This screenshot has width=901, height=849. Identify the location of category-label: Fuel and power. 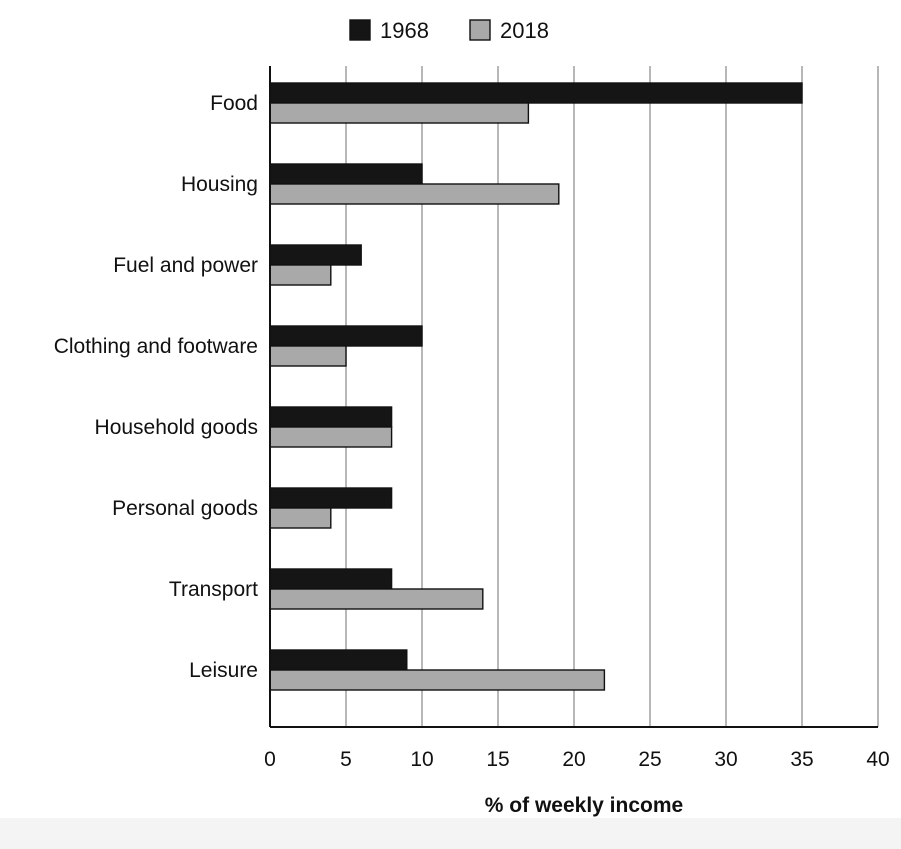
(185, 265).